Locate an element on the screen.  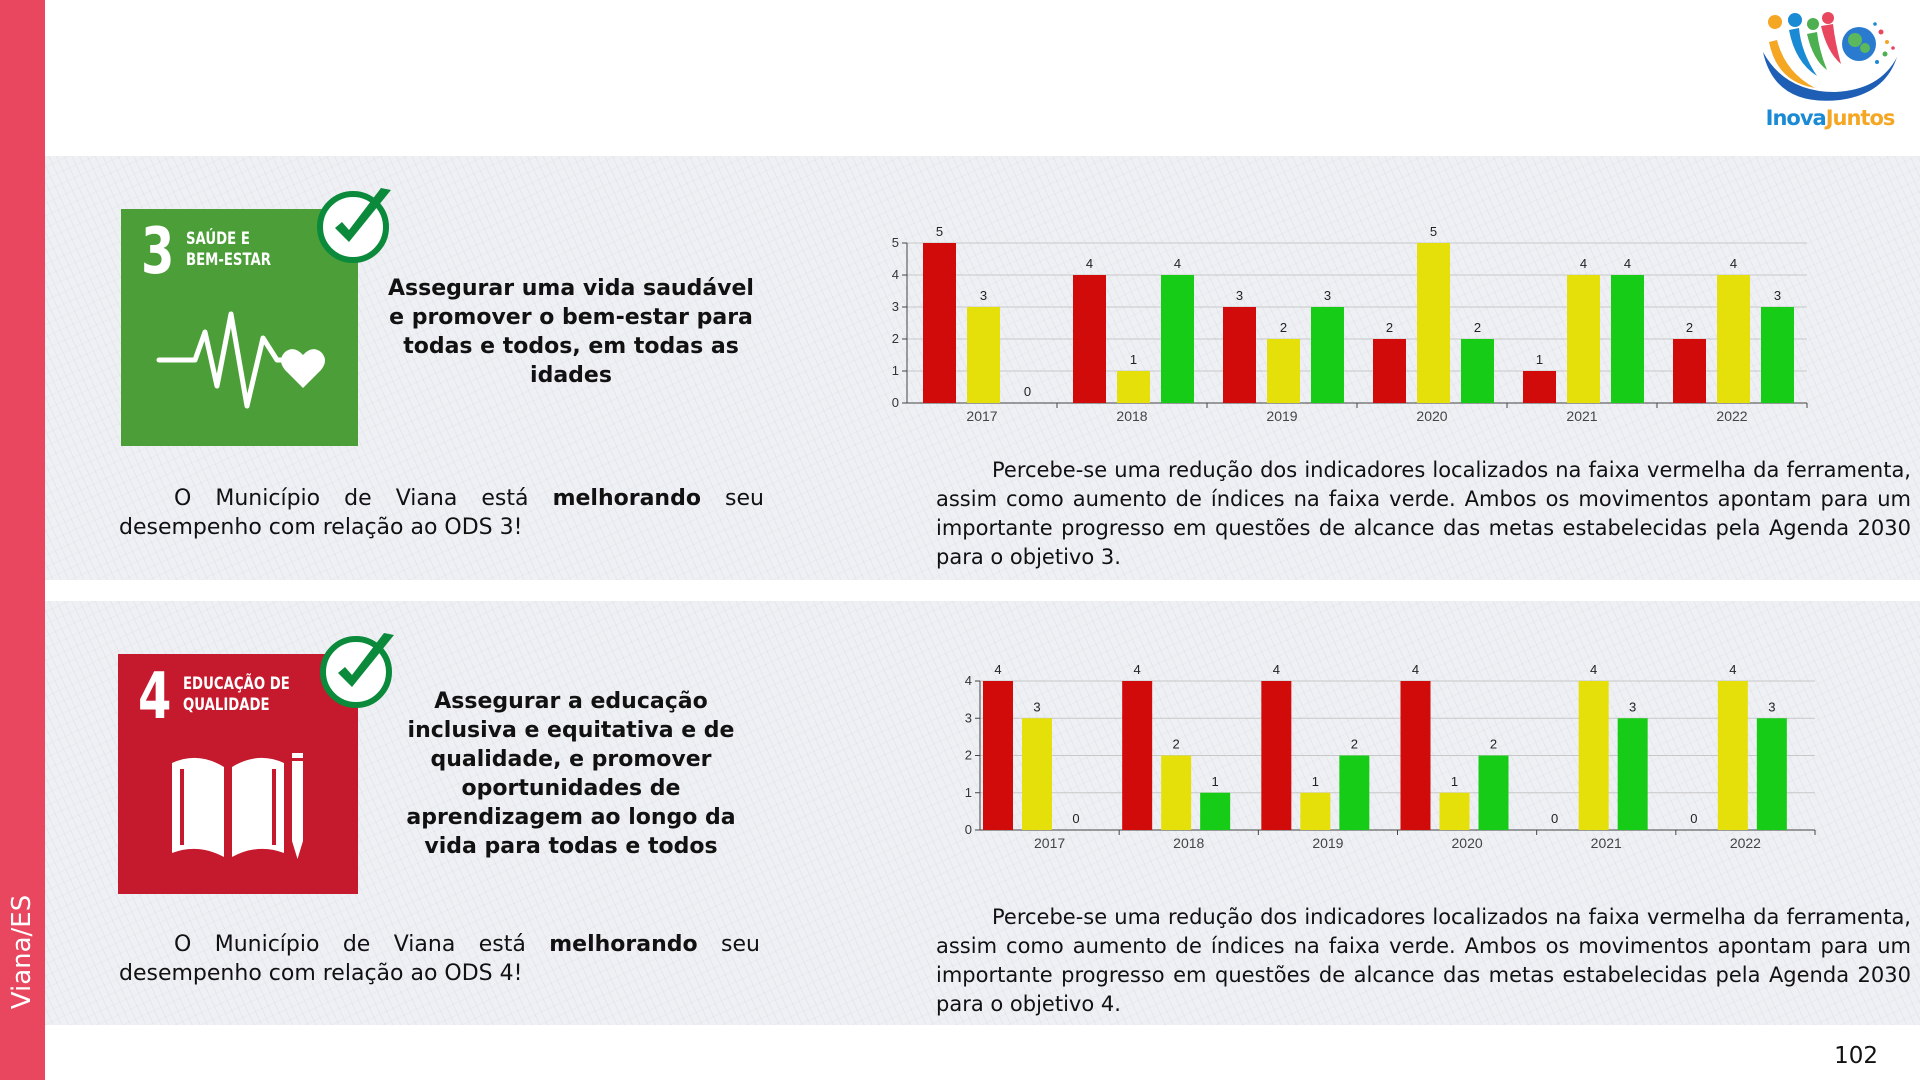
sdg-name: EDUCAÇÃO DE QUALIDADE is located at coordinates (236, 694).